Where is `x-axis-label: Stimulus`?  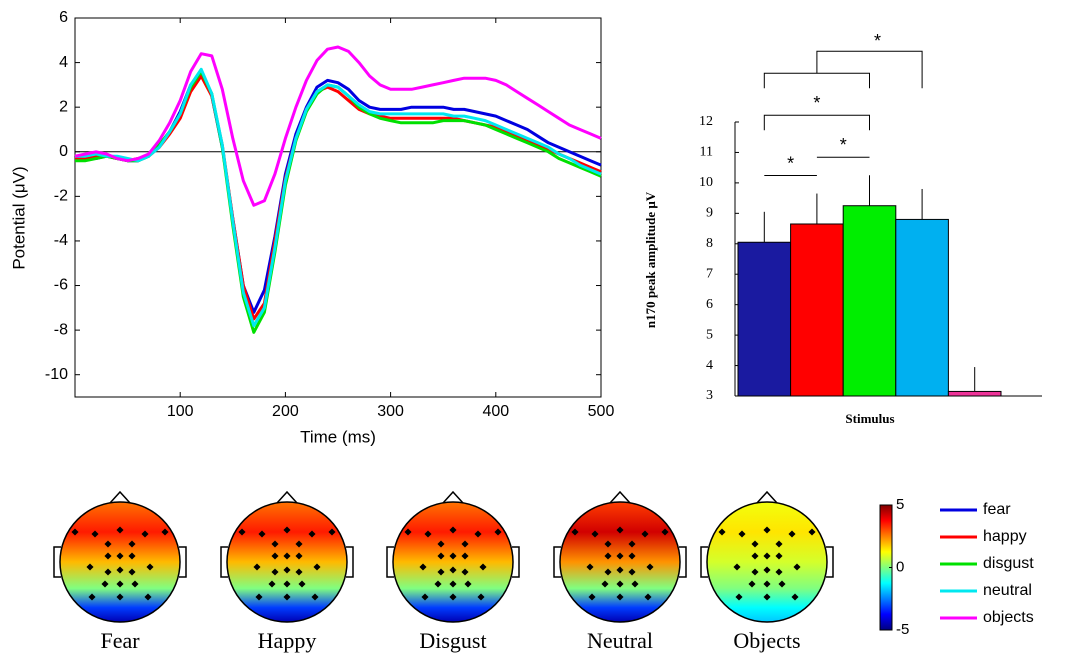
x-axis-label: Stimulus is located at coordinates (869, 418).